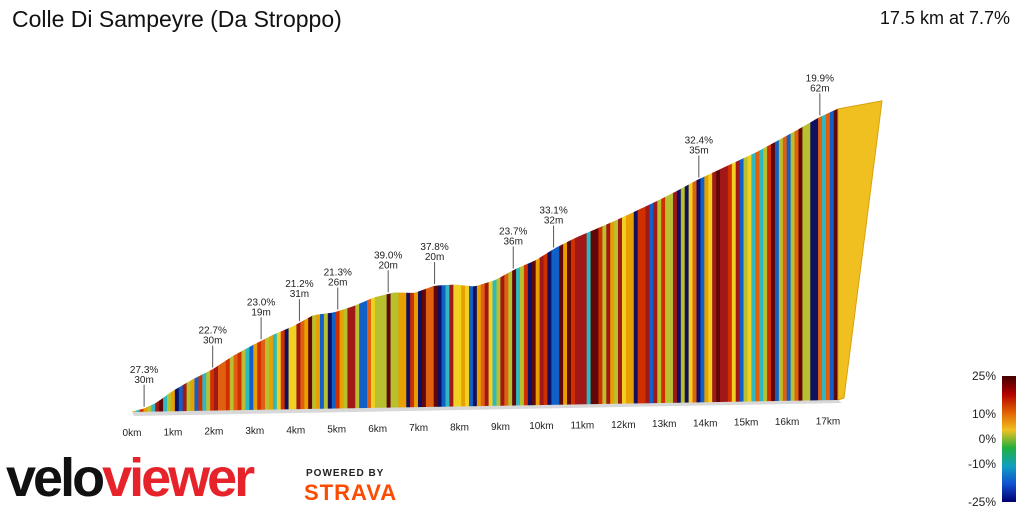 The height and width of the screenshot is (512, 1024). Describe the element at coordinates (177, 19) in the screenshot. I see `page-title: Colle Di Sampeyre (Da Stroppo)` at that location.